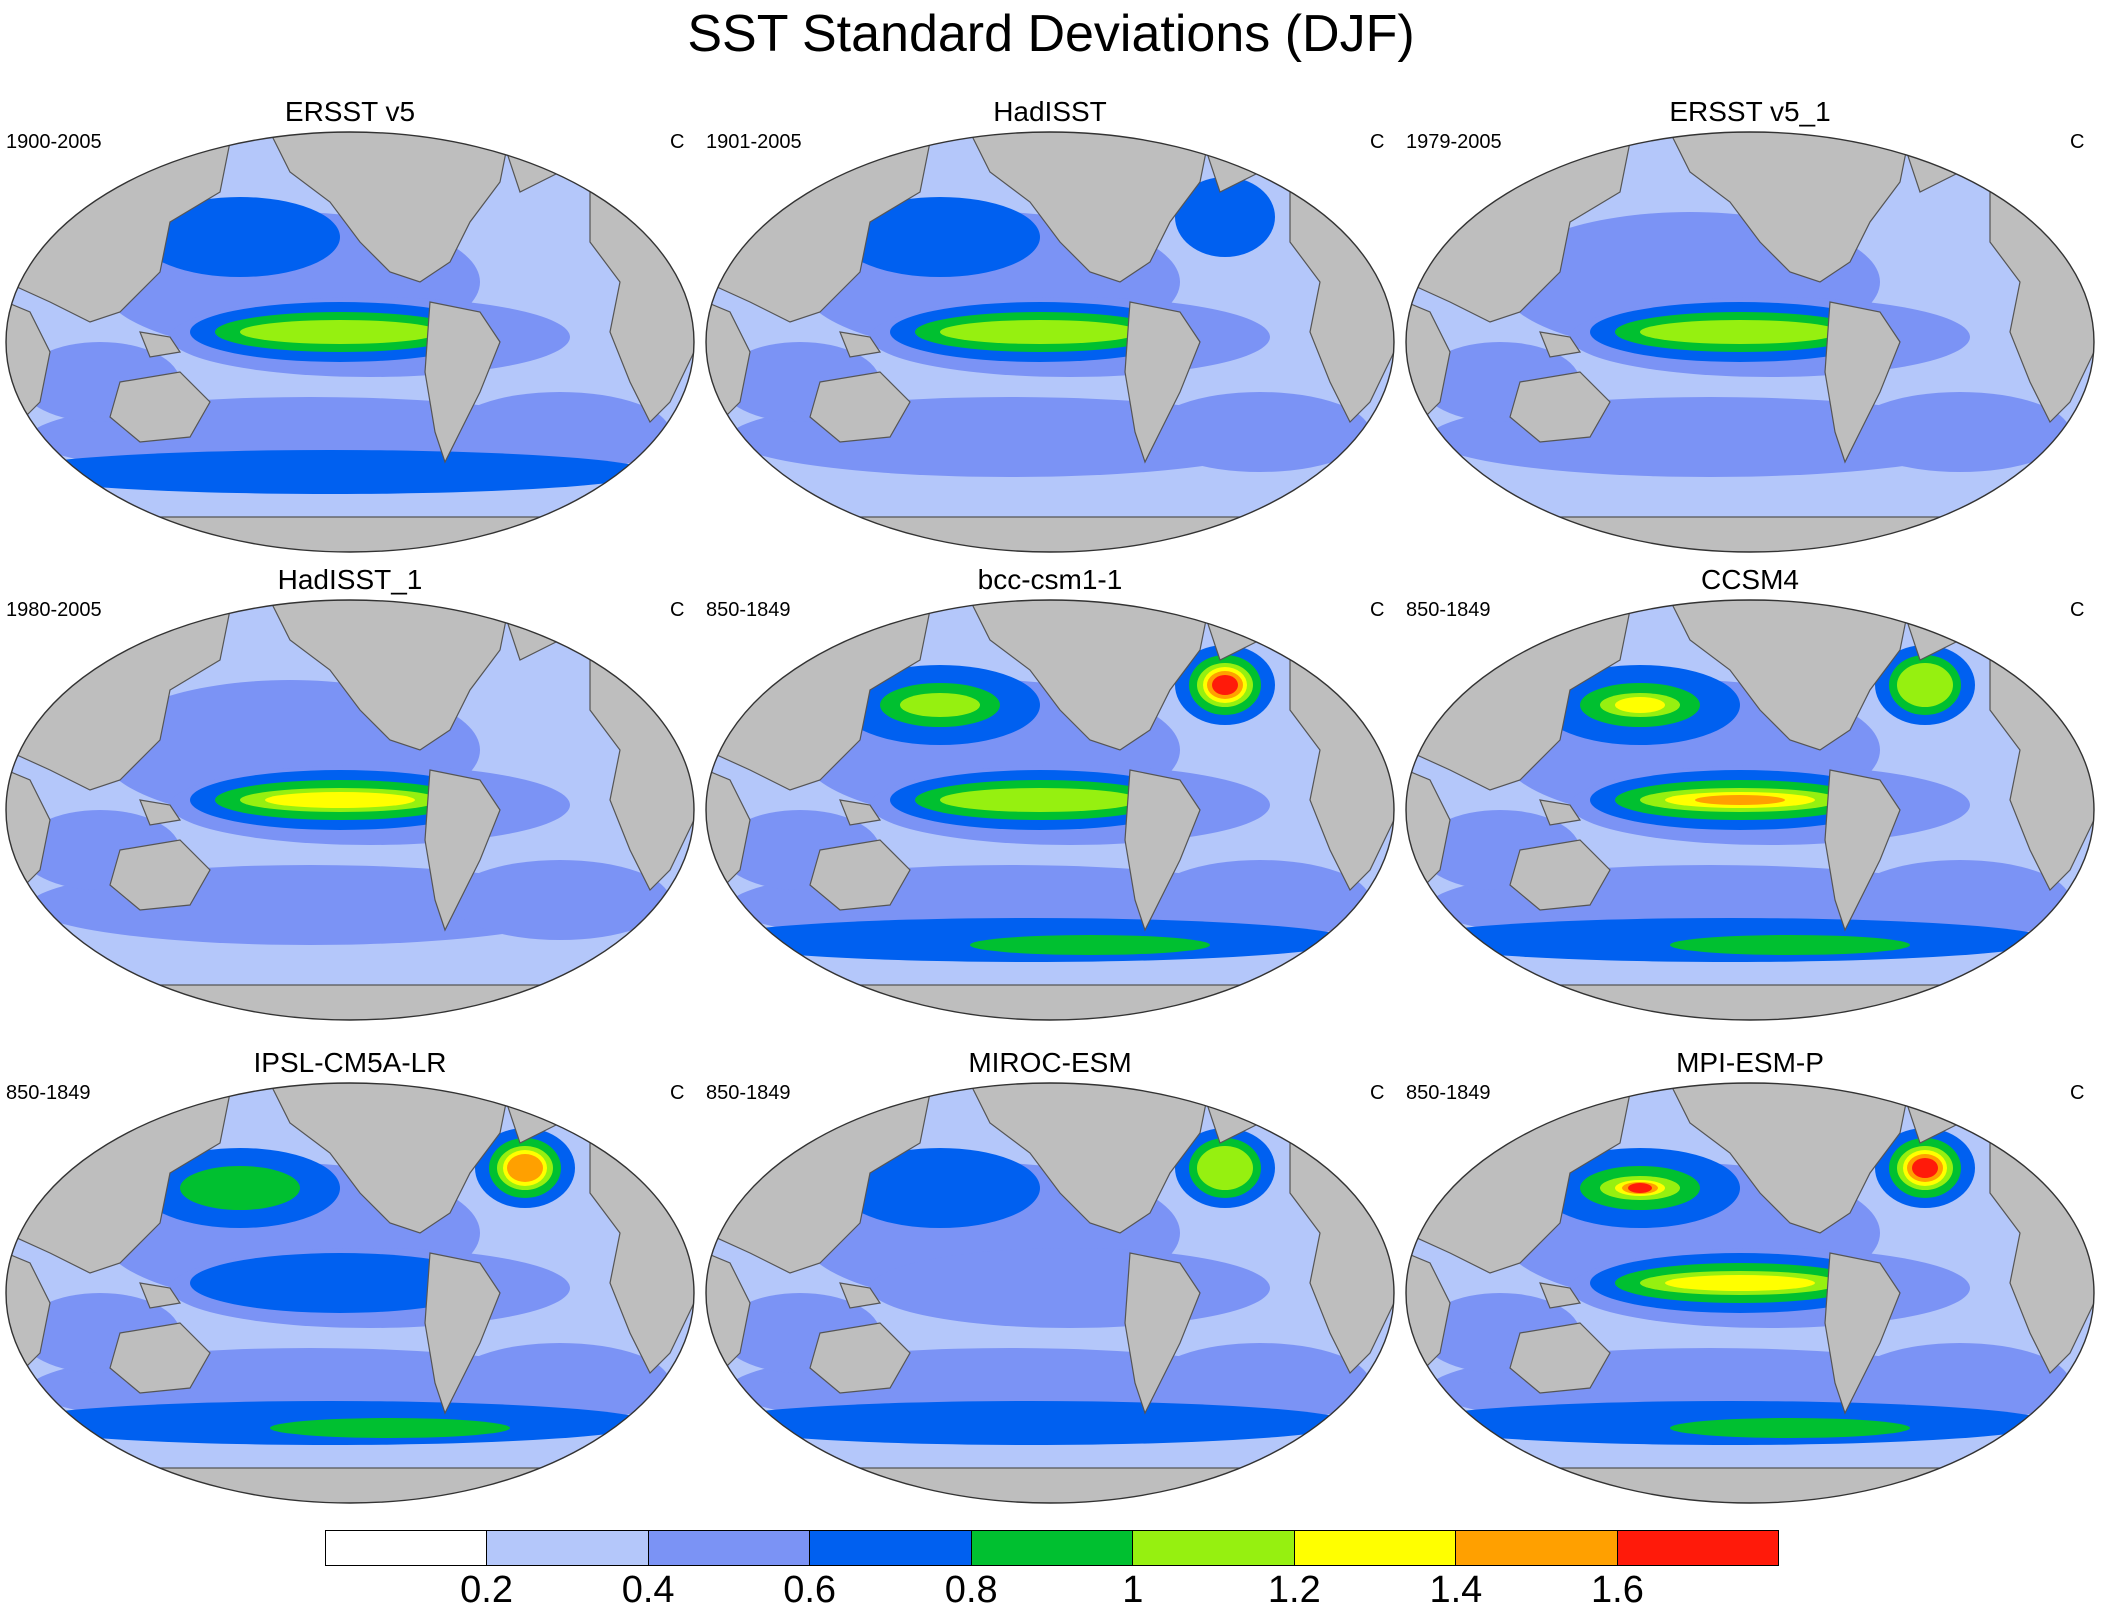 The width and height of the screenshot is (2102, 1614). Describe the element at coordinates (1051, 34) in the screenshot. I see `figure-title: SST Standard Deviations (DJF)` at that location.